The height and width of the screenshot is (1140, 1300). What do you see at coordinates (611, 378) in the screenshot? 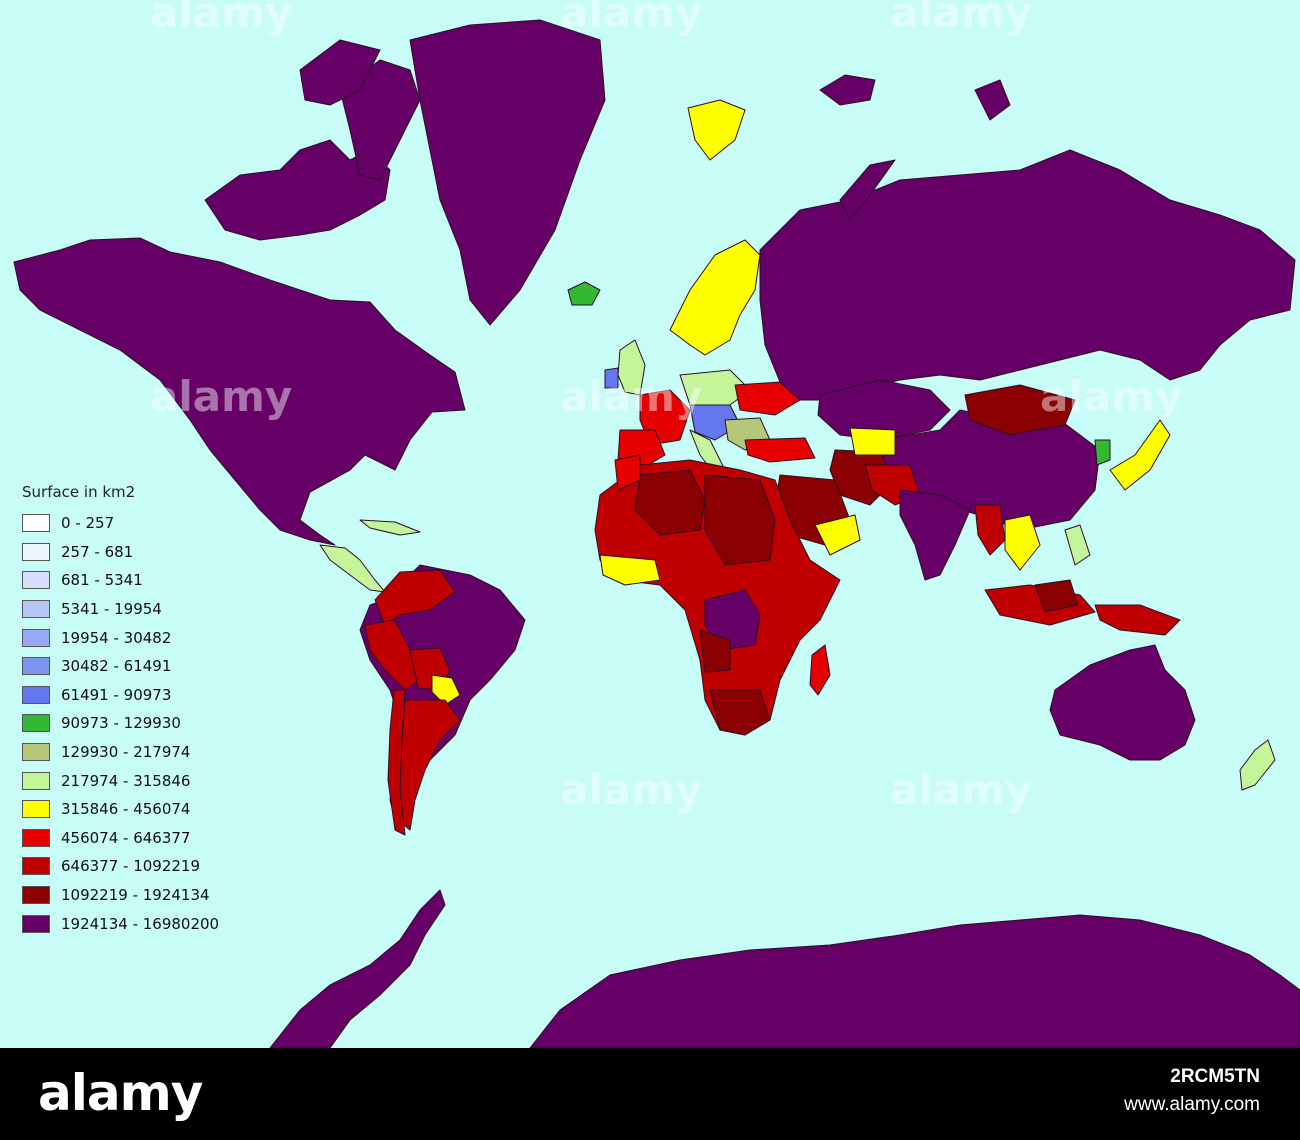
I see `ireland` at bounding box center [611, 378].